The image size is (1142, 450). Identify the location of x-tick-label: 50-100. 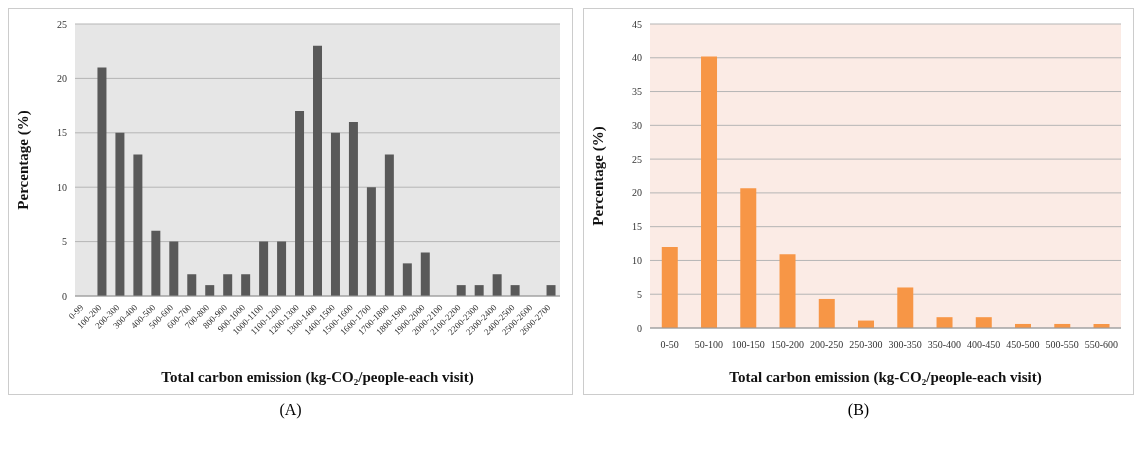
(709, 344).